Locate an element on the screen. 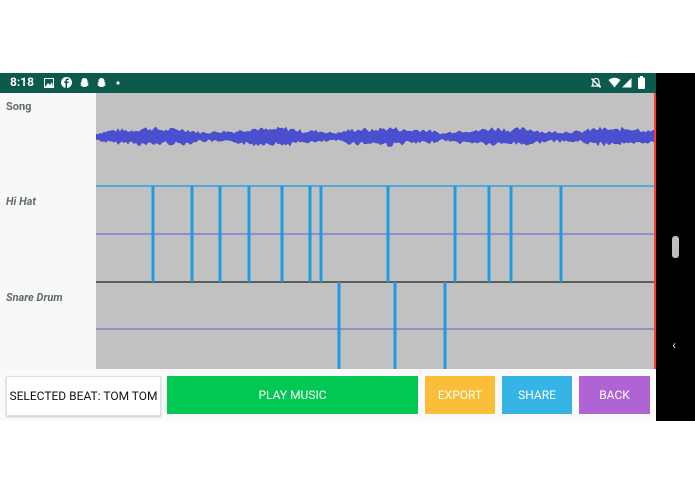  selected-beat-button: SELECTED BEAT: TOM TOM is located at coordinates (83, 396).